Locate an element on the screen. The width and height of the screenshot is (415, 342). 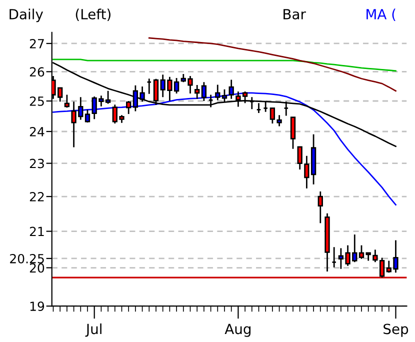
y-tick-label: 20.25 is located at coordinates (27, 259).